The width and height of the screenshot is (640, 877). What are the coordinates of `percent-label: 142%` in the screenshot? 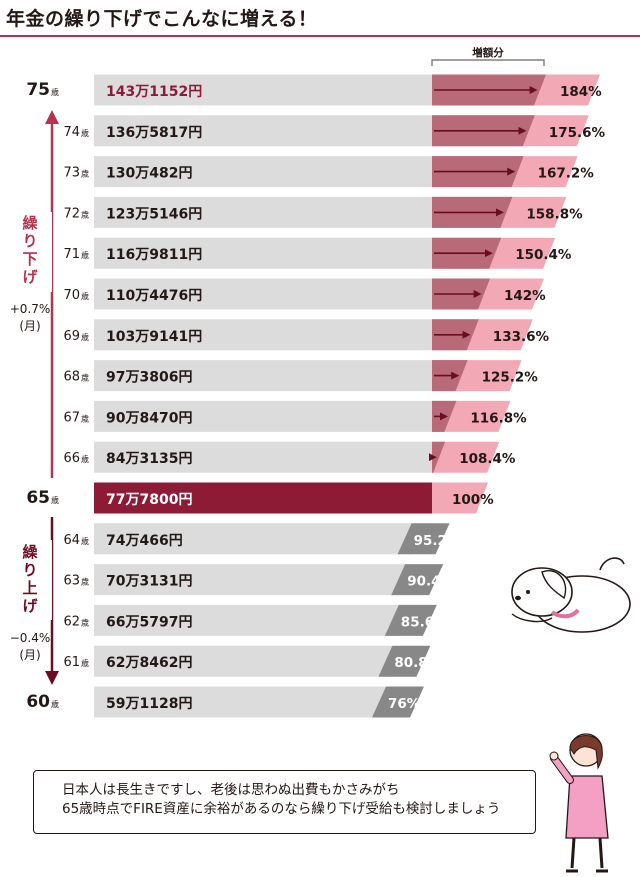 It's located at (525, 296).